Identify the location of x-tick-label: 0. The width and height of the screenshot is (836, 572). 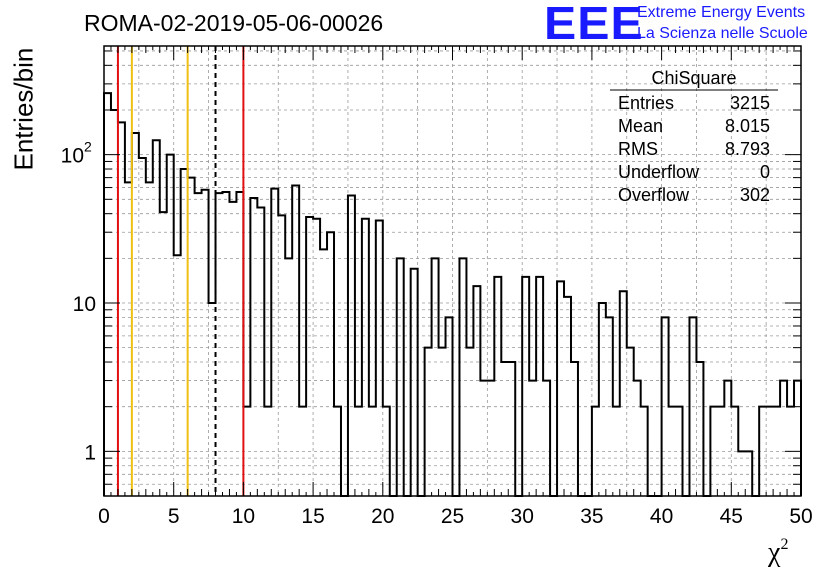
(104, 516).